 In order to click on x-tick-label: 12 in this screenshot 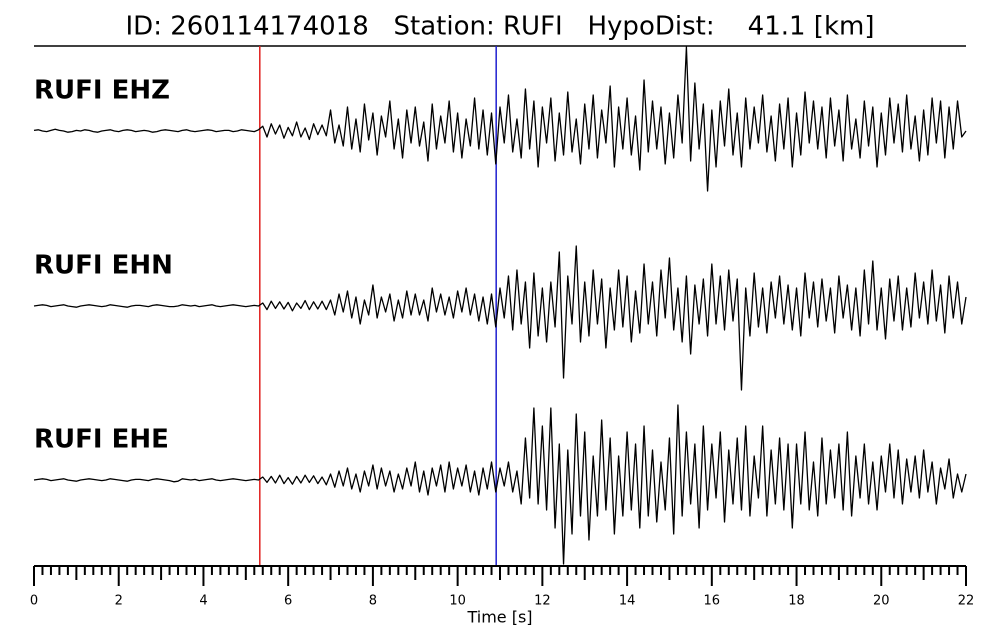, I will do `click(542, 601)`.